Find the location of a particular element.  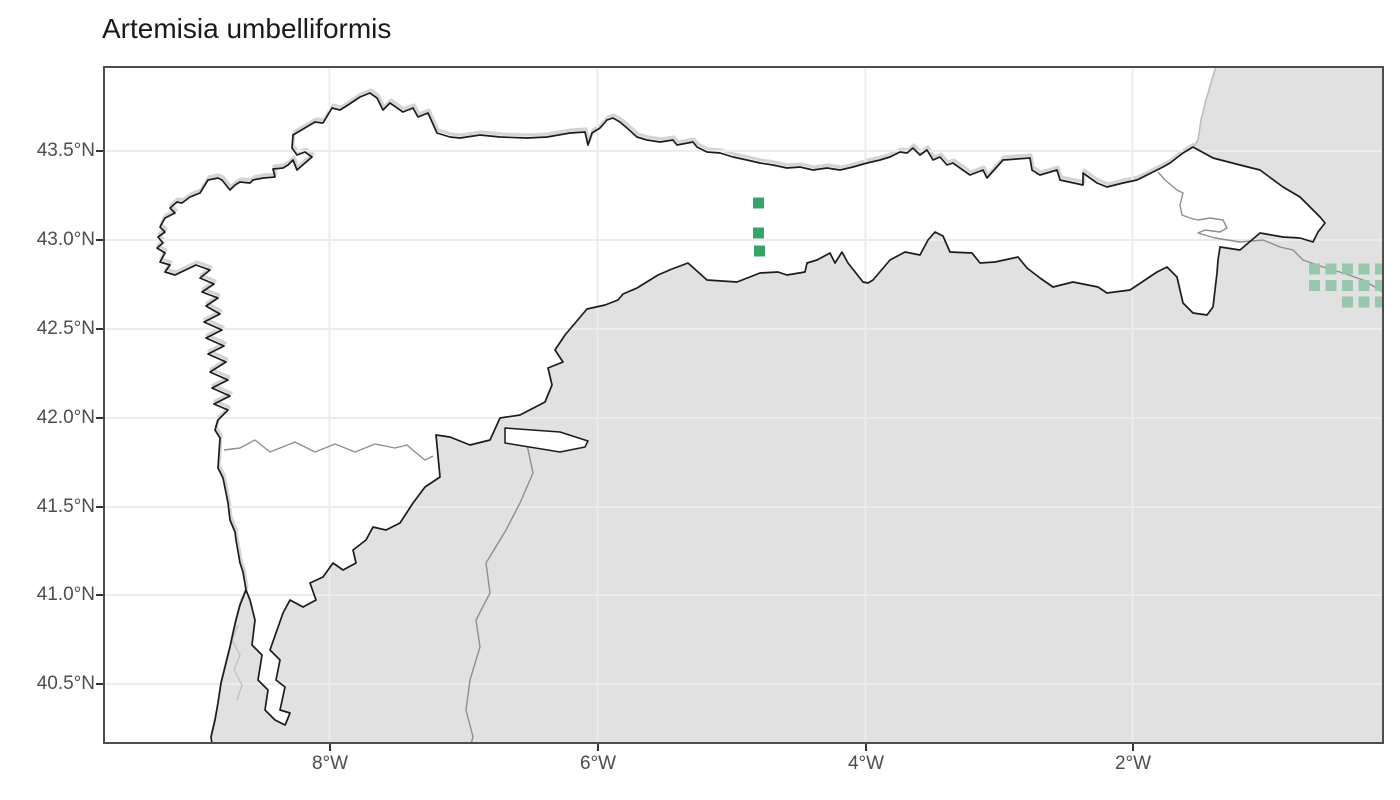

map-title: Artemisia umbelliformis is located at coordinates (247, 28).